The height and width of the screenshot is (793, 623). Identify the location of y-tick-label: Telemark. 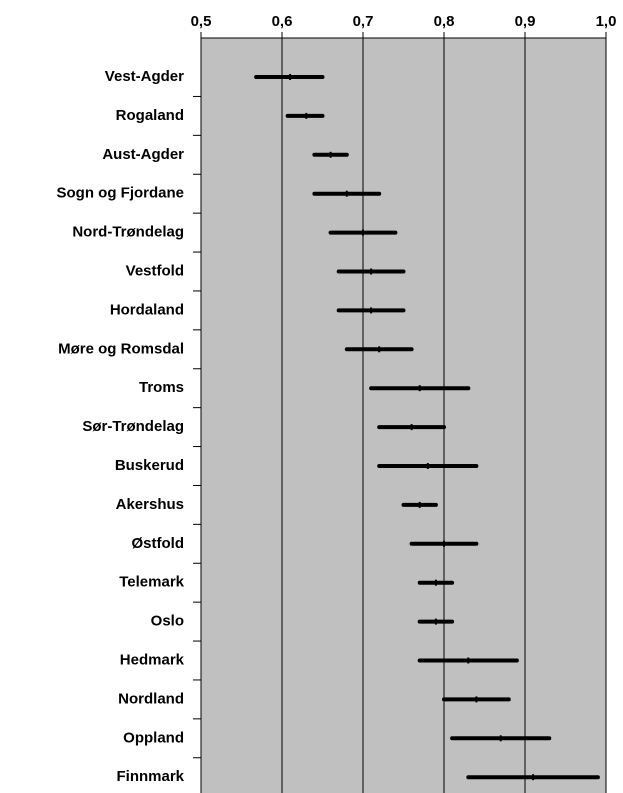
(151, 582).